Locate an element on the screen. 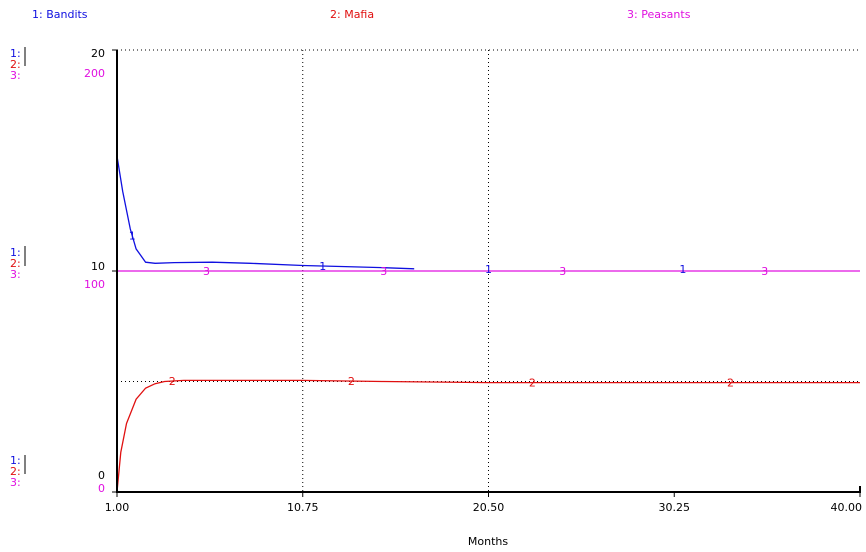  scale-mid-v3: 100 is located at coordinates (94, 284).